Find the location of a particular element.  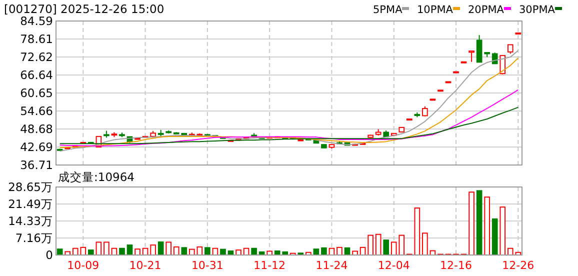

x-tick-label: 11-12 is located at coordinates (270, 265).